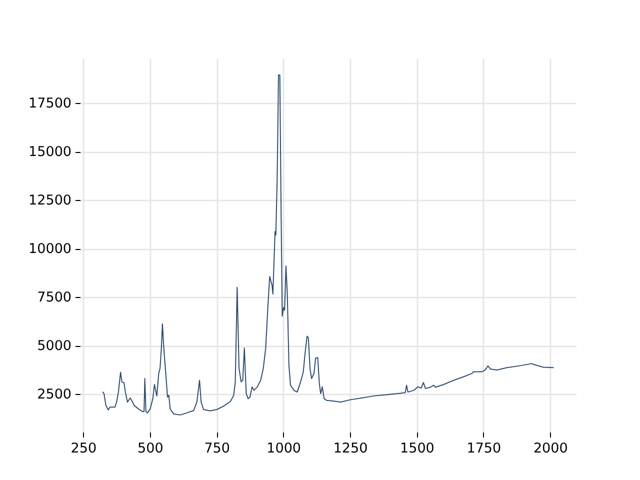 This screenshot has height=480, width=640. Describe the element at coordinates (83, 448) in the screenshot. I see `x-tick-label: 250` at that location.